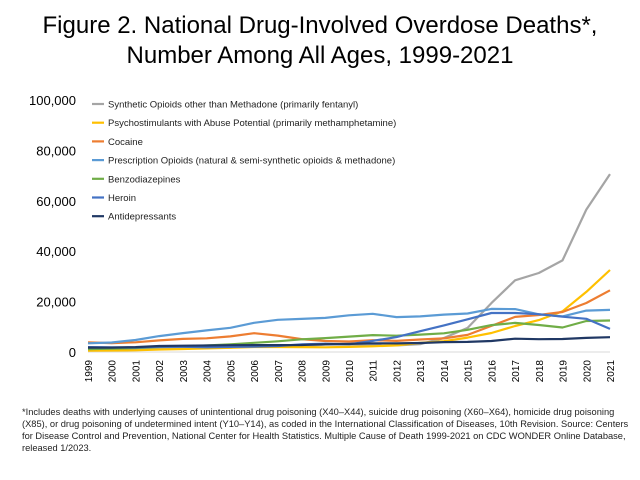 The image size is (640, 480). Describe the element at coordinates (56, 201) in the screenshot. I see `y-tick-label: 60,000` at that location.